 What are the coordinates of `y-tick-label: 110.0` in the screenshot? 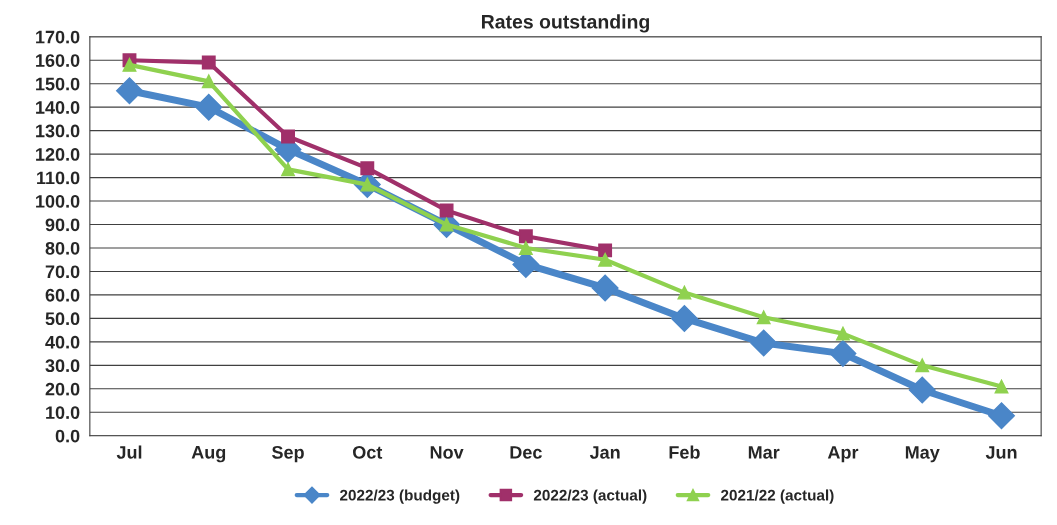 It's located at (58, 178).